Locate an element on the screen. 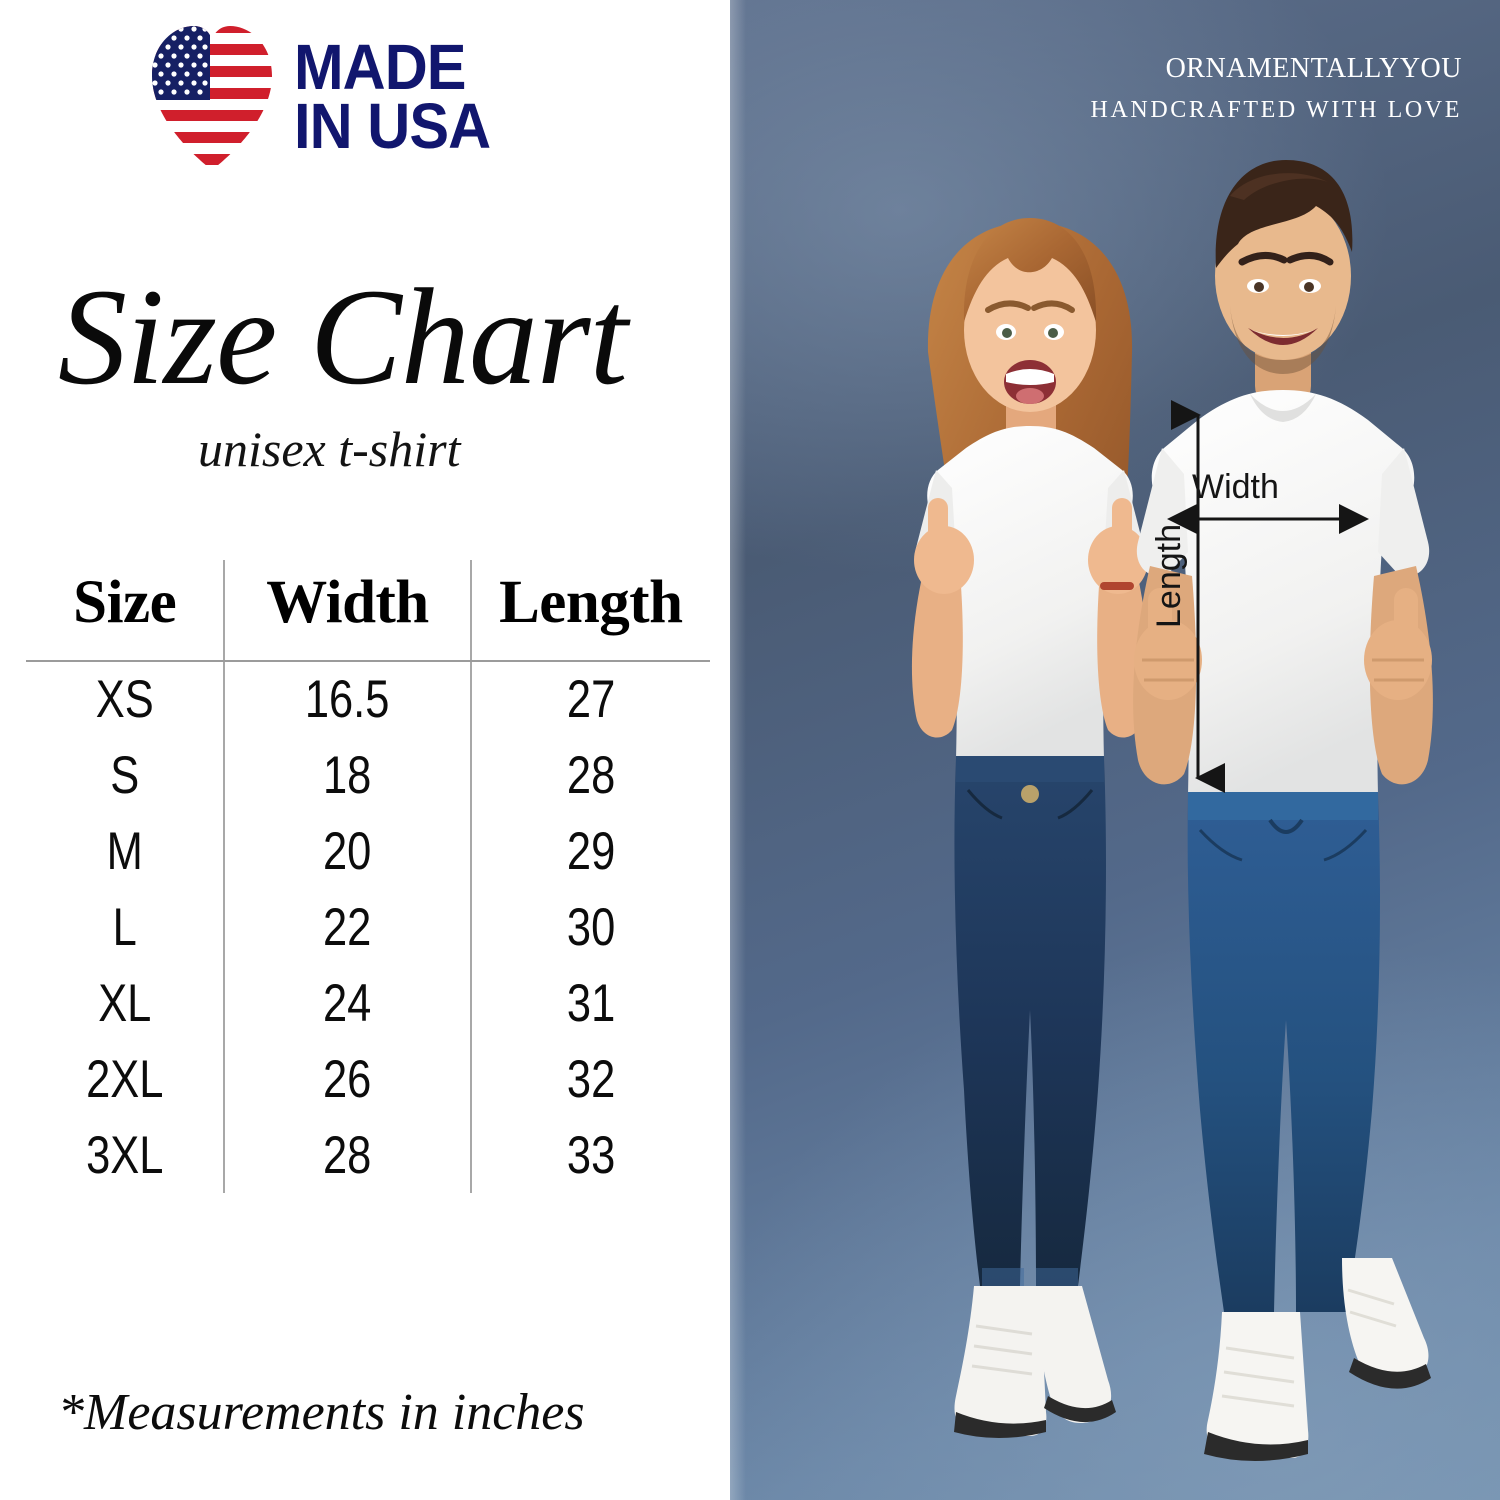 This screenshot has width=1500, height=1500. brand-name: OrnamentallyYou is located at coordinates (1313, 63).